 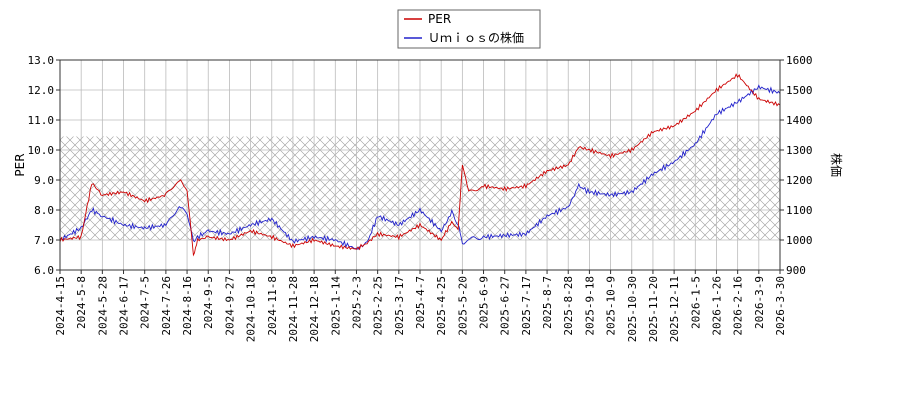 I want to click on x-tick-label: 2024-7-26, so click(x=166, y=306).